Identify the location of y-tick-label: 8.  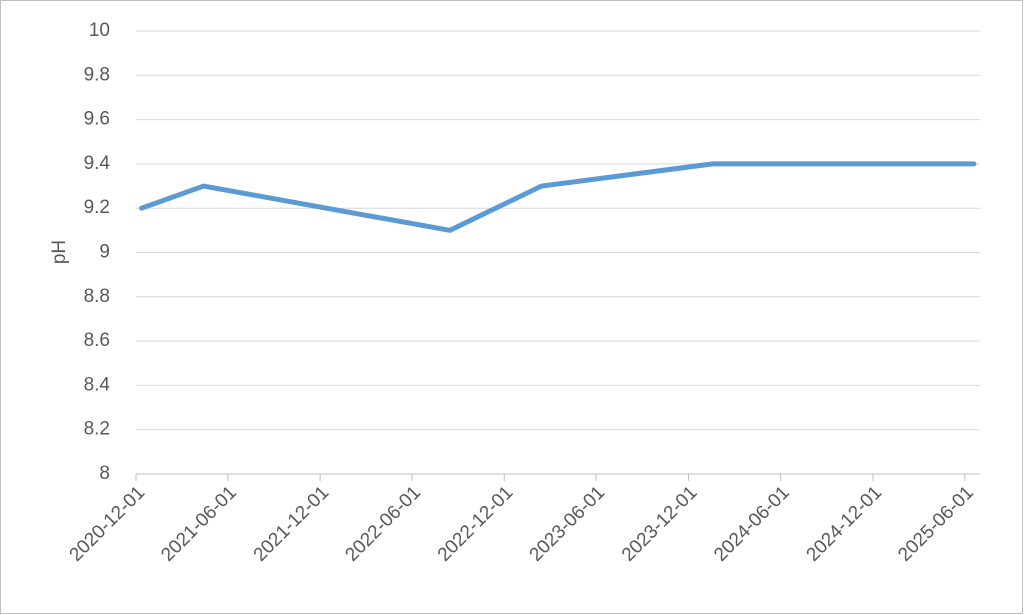
(104, 473).